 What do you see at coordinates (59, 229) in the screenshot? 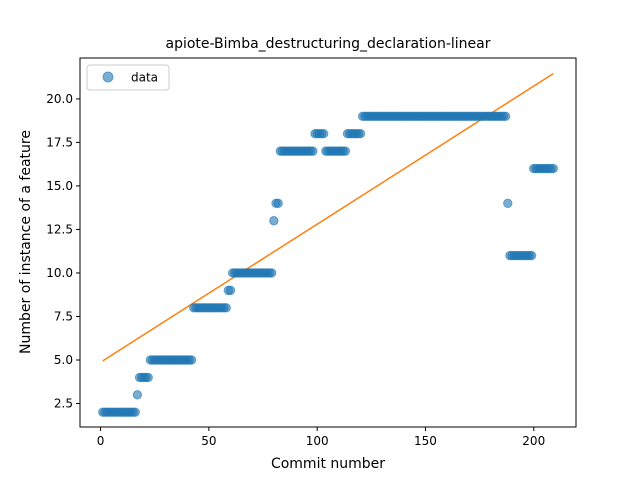
I see `y-tick-label: 12.5` at bounding box center [59, 229].